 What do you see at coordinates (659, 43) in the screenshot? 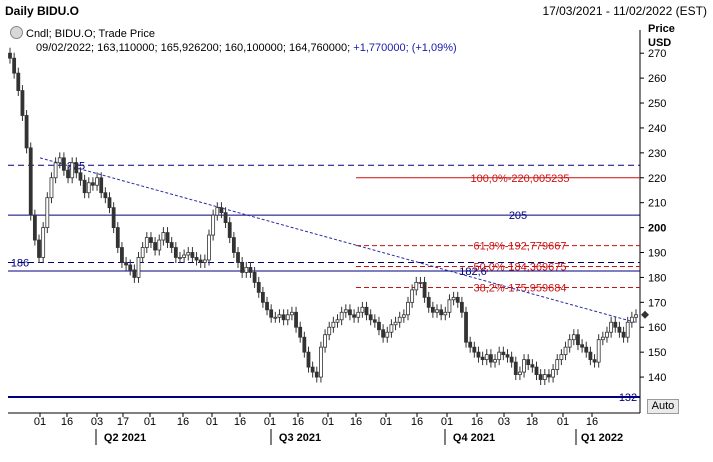
I see `y-axis-unit: USD` at bounding box center [659, 43].